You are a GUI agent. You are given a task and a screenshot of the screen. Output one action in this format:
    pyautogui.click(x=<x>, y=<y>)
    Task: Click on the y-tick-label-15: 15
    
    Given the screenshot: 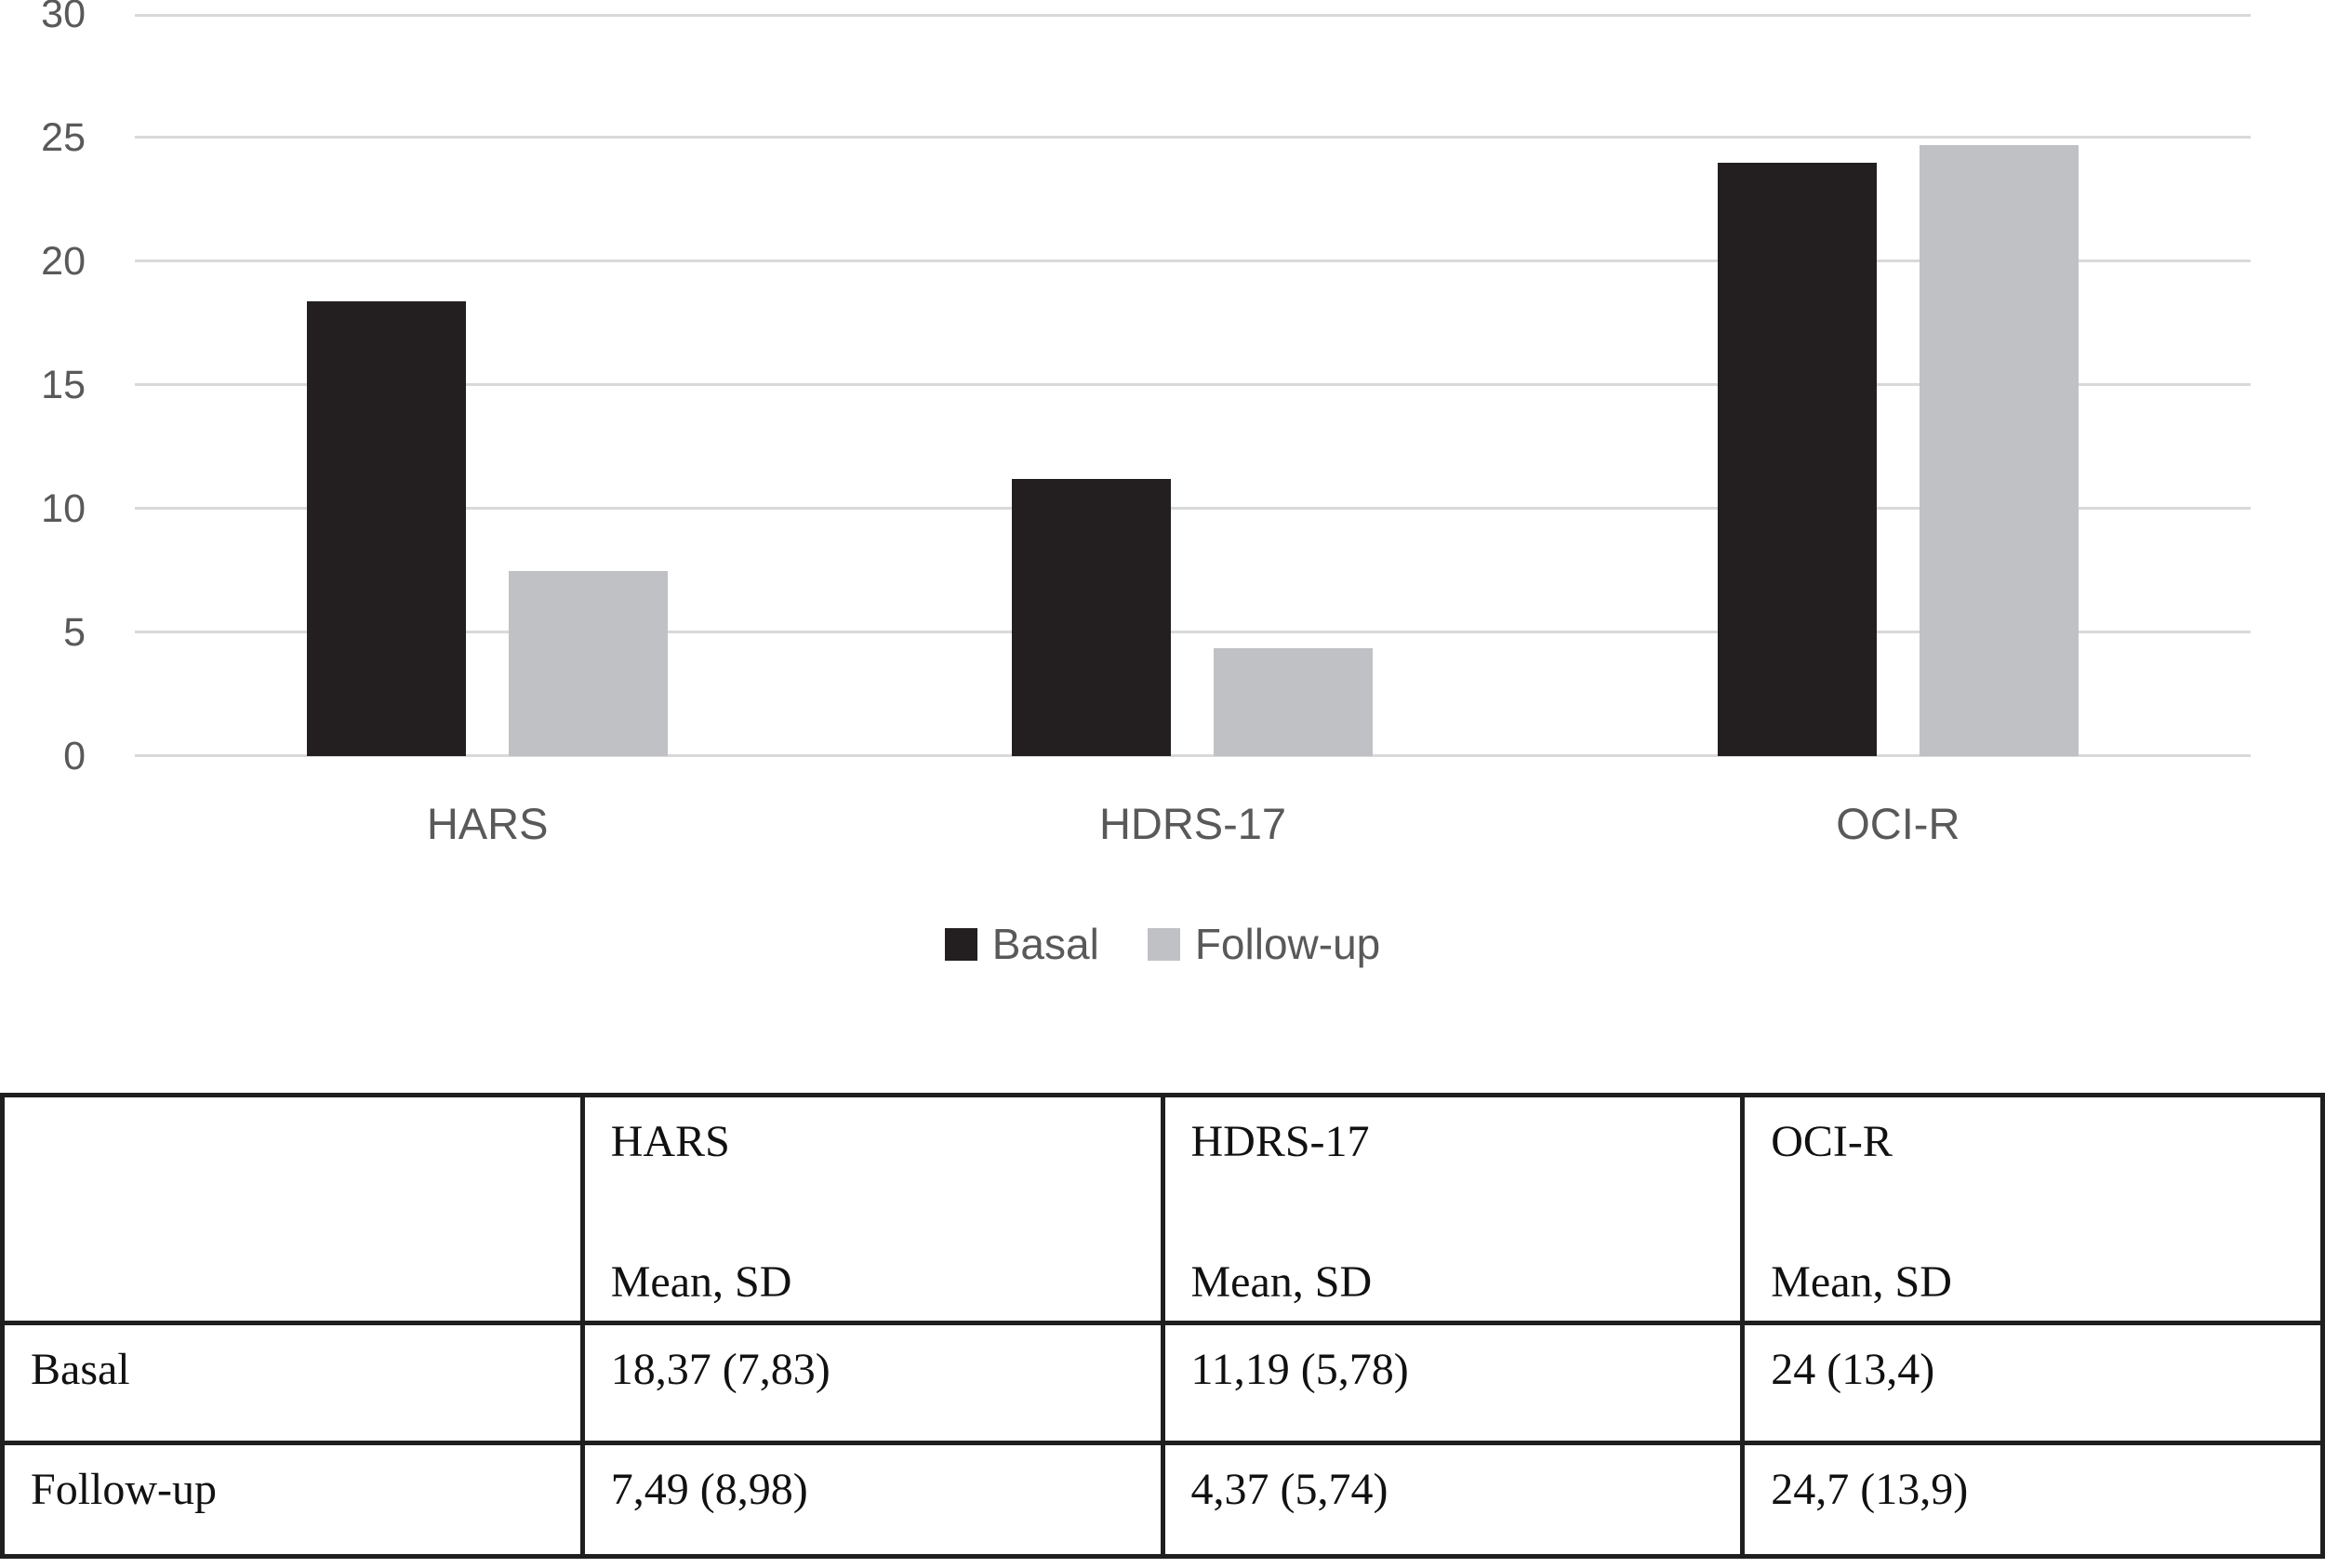 What is the action you would take?
    pyautogui.click(x=64, y=385)
    